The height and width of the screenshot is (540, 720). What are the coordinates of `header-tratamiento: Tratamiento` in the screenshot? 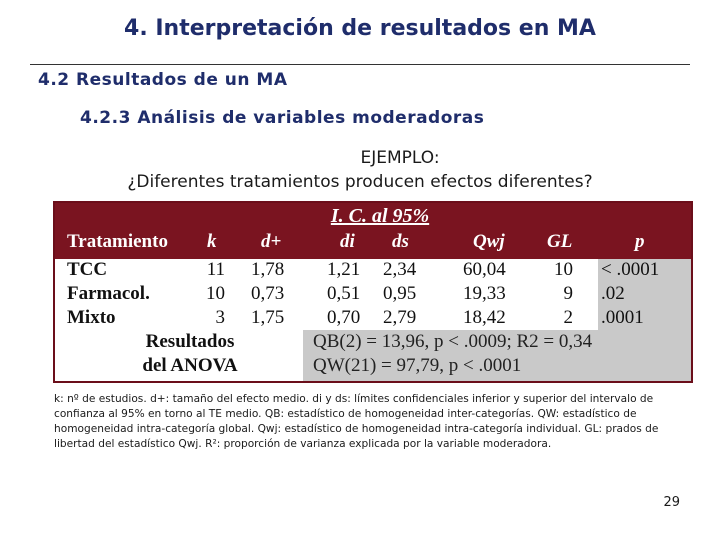 It's located at (117, 241).